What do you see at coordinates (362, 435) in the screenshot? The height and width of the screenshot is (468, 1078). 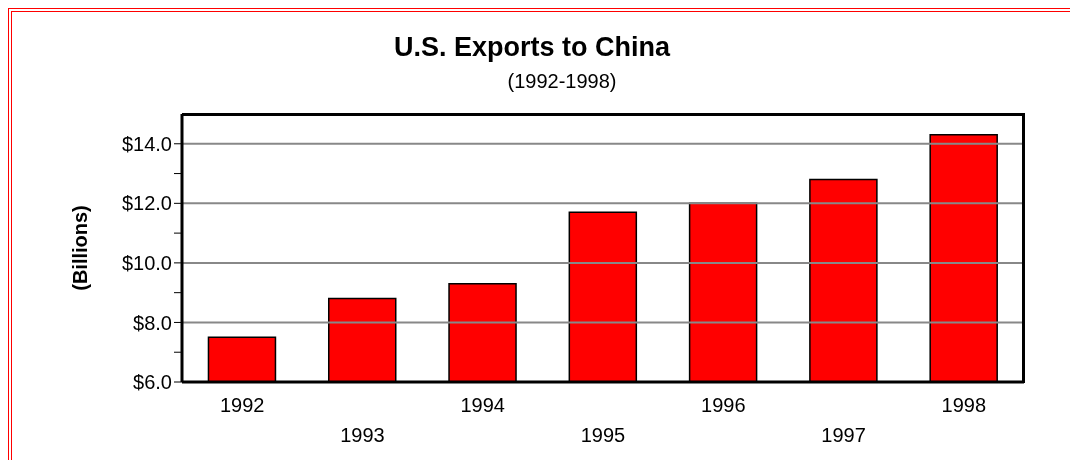 I see `x-tick-label: 1993` at bounding box center [362, 435].